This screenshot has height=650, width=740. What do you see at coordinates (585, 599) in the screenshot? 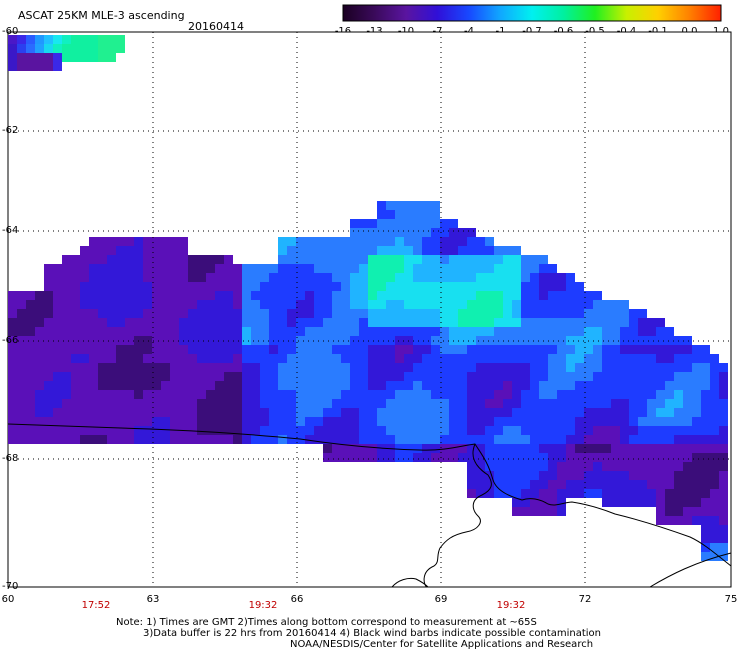
I see `lon-label: 72` at bounding box center [585, 599].